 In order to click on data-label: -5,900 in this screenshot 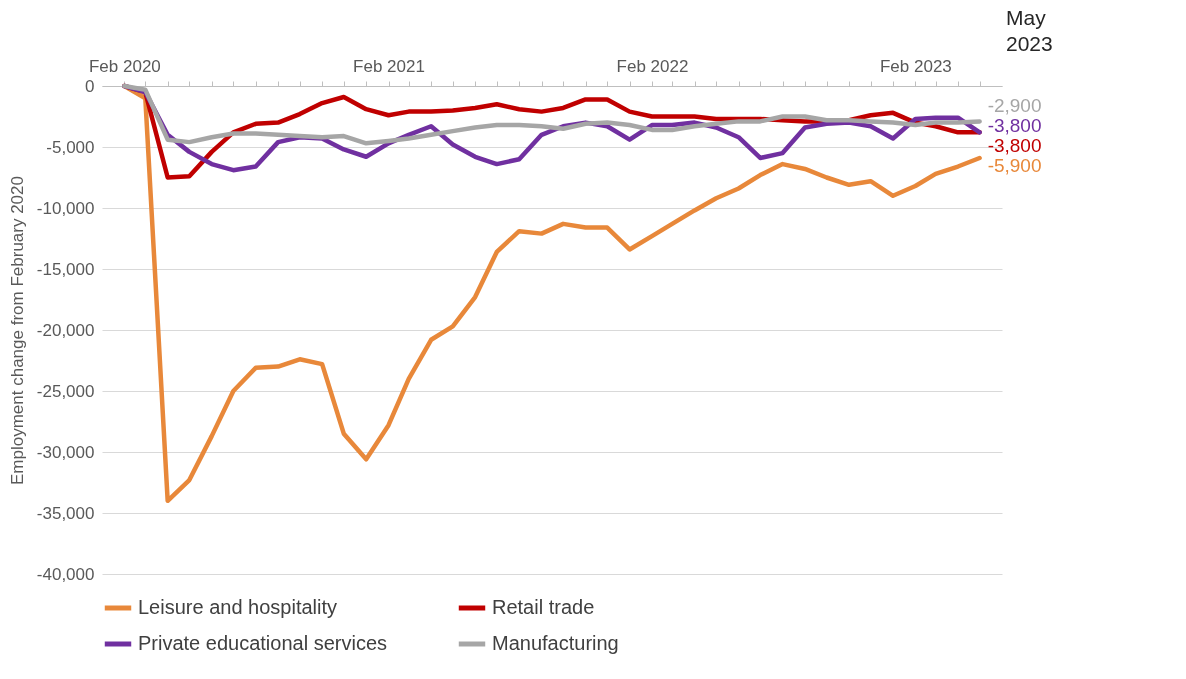, I will do `click(1014, 166)`.